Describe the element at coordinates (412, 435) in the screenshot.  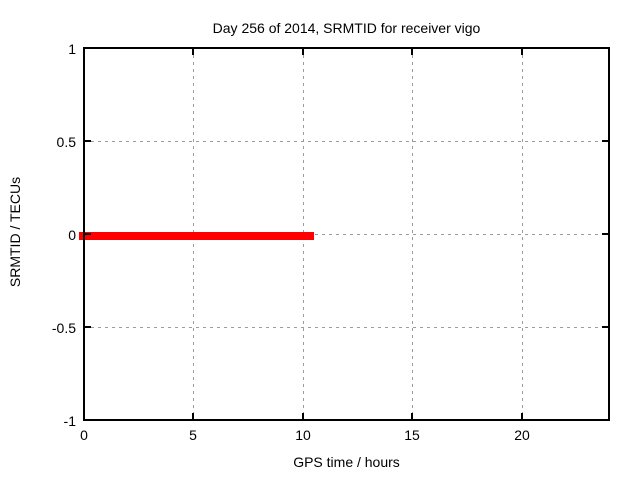
I see `x-tick-label-15: 15` at that location.